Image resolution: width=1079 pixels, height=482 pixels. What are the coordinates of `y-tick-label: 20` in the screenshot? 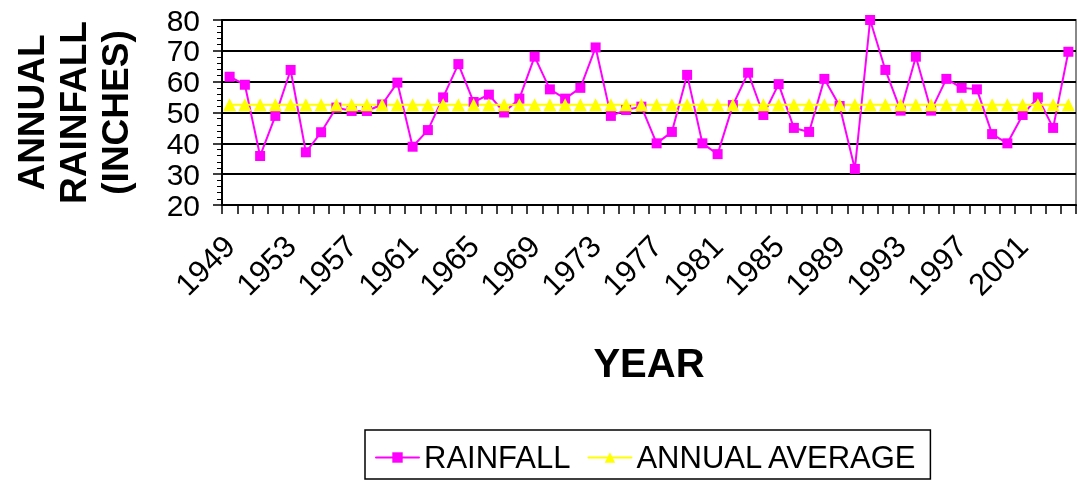 It's located at (183, 205).